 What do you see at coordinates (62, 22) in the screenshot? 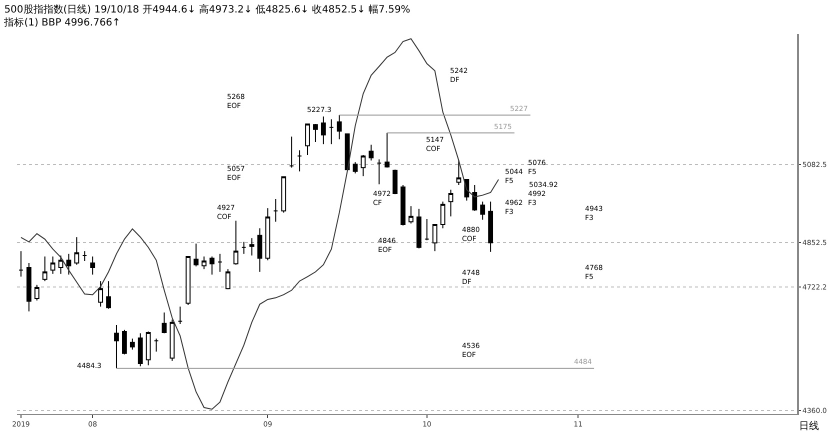
I see `chart-subtitle: 指标(1) BBP 4996.766↑` at bounding box center [62, 22].